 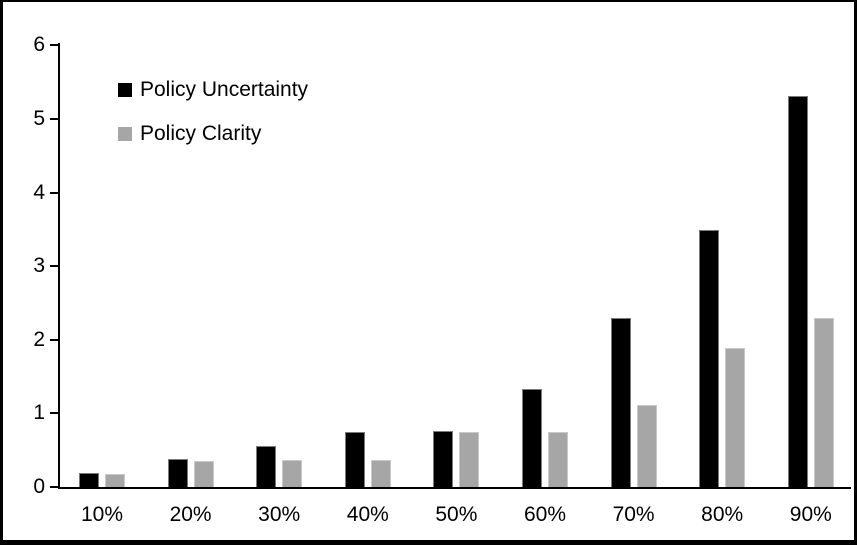 I want to click on y-tick-label-0: 0, so click(x=39, y=486).